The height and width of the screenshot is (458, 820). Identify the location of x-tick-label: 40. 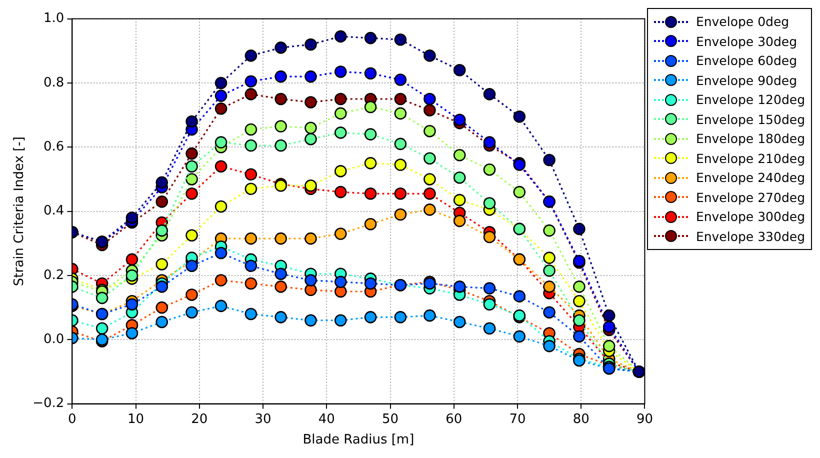
(326, 419).